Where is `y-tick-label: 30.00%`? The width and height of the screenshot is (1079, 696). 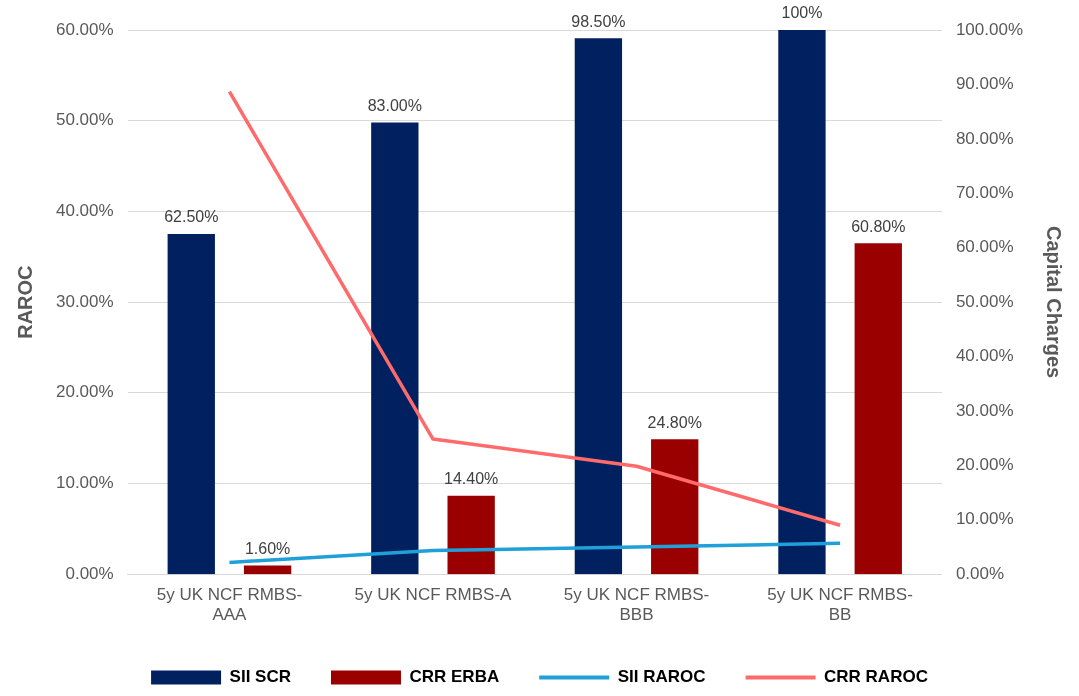
y-tick-label: 30.00% is located at coordinates (84, 301).